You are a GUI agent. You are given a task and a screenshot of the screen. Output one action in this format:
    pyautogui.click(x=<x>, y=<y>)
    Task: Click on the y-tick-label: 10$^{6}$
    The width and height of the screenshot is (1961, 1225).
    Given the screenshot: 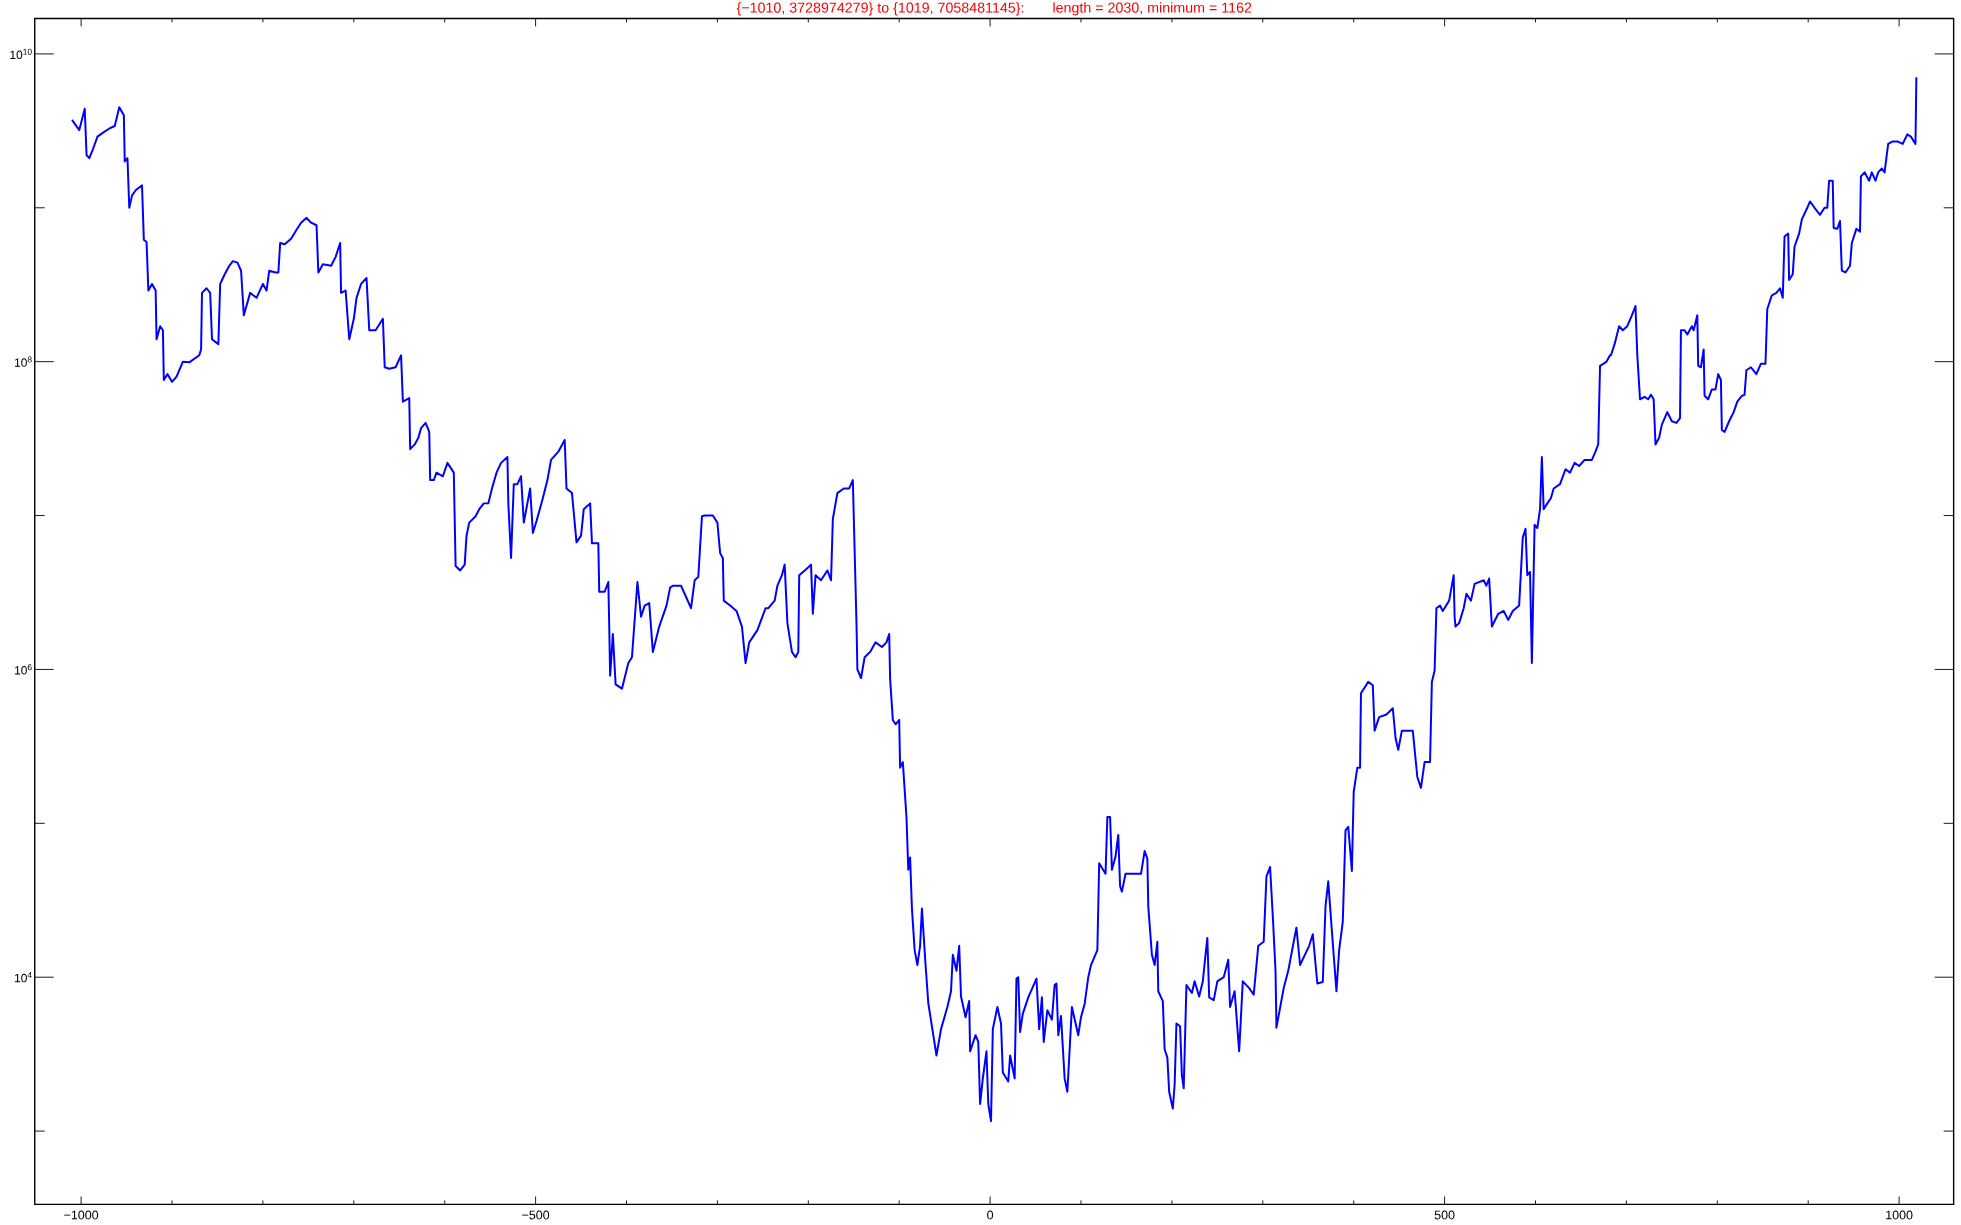 What is the action you would take?
    pyautogui.click(x=23, y=669)
    